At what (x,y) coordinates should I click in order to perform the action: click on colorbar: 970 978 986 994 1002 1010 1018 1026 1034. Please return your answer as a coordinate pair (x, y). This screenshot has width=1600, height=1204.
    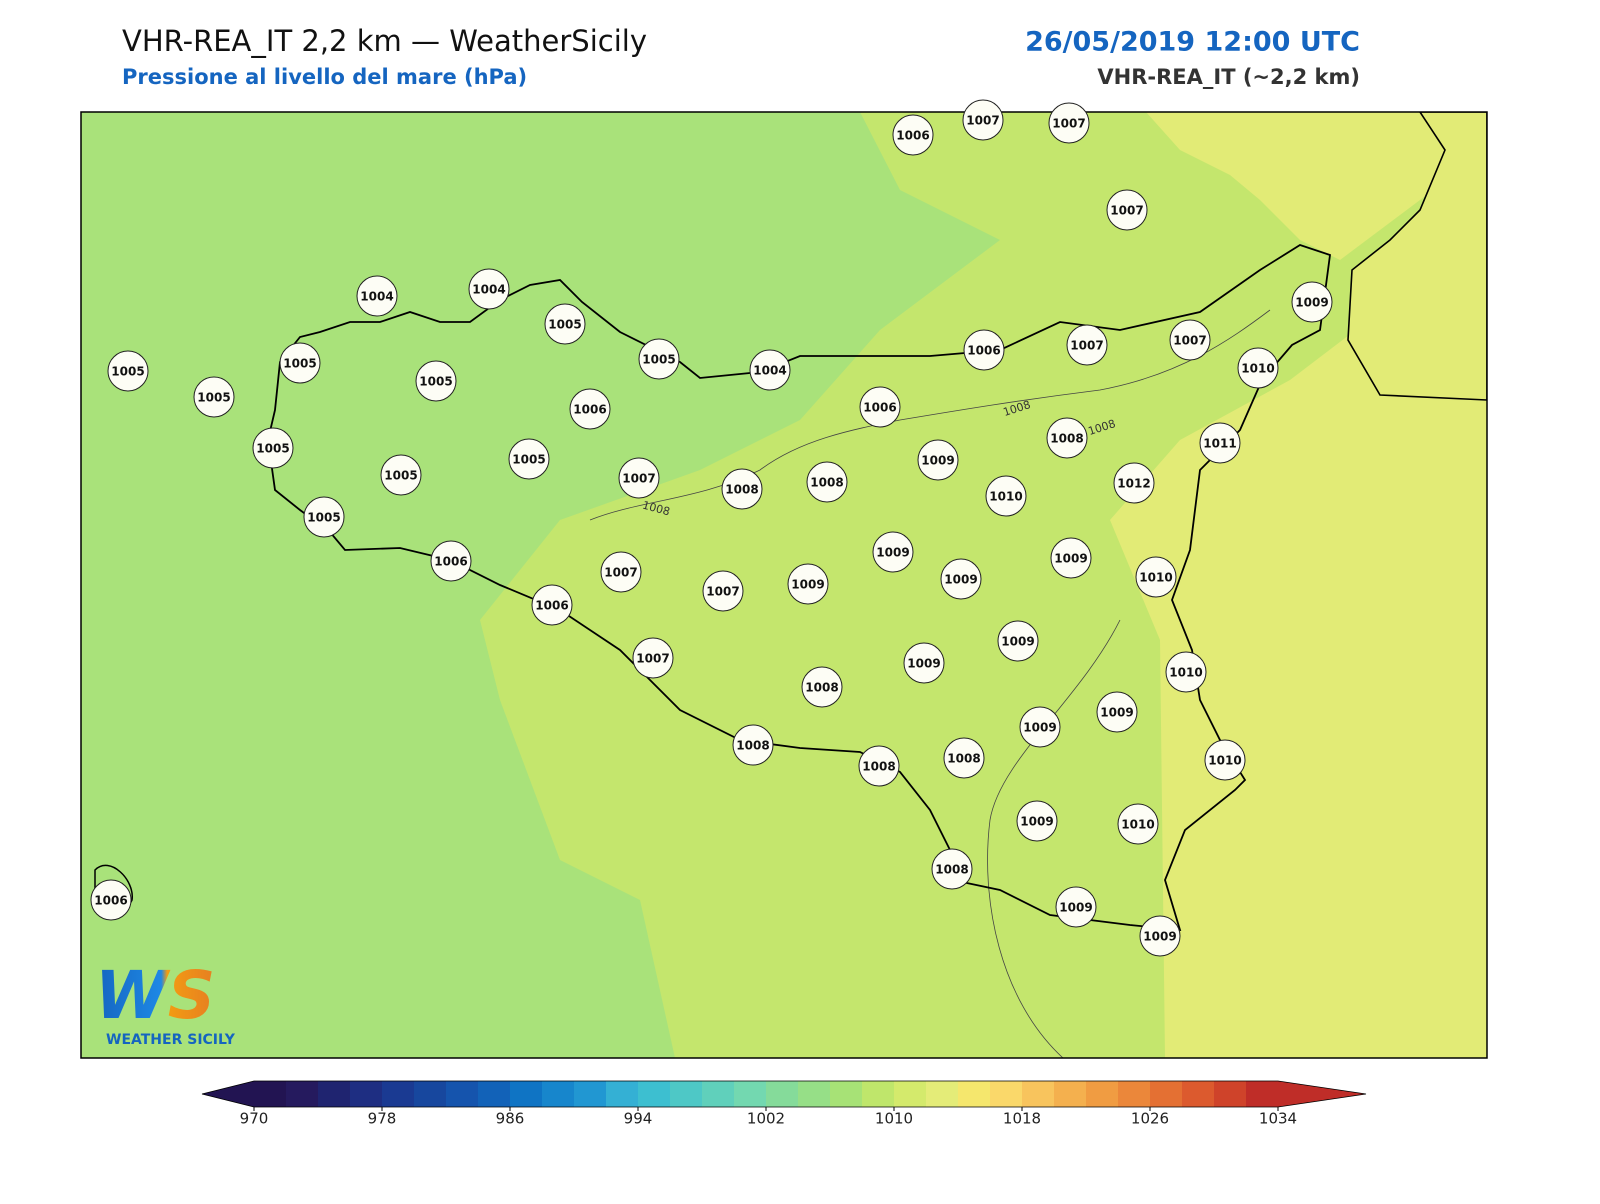
    Looking at the image, I should click on (784, 1104).